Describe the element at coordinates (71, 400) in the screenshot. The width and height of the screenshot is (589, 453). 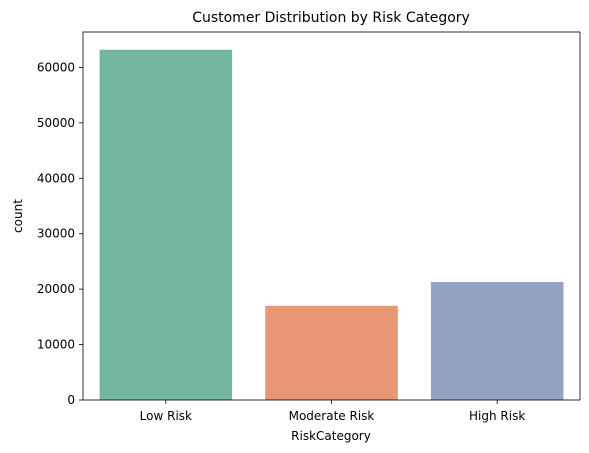
I see `y-tick-label: 0` at that location.